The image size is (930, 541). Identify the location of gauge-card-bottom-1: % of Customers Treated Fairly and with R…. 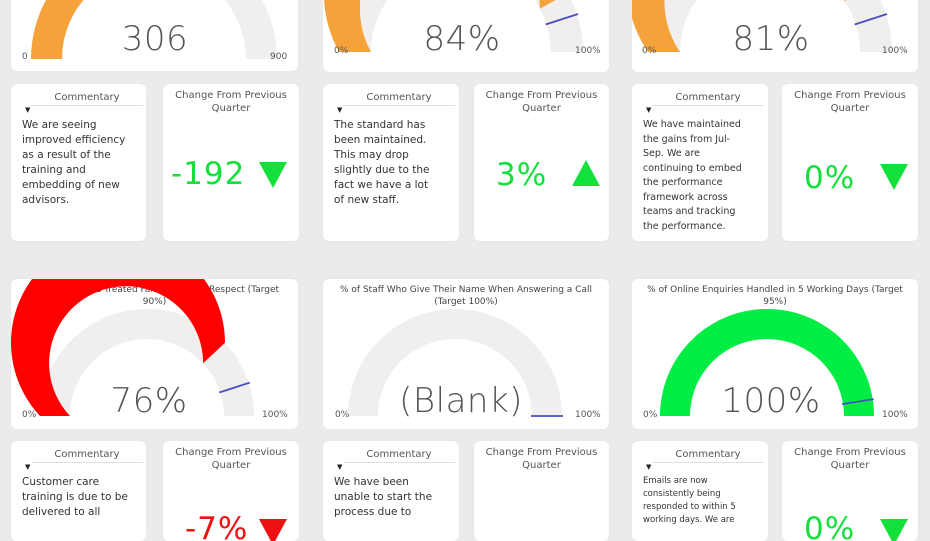
(154, 354).